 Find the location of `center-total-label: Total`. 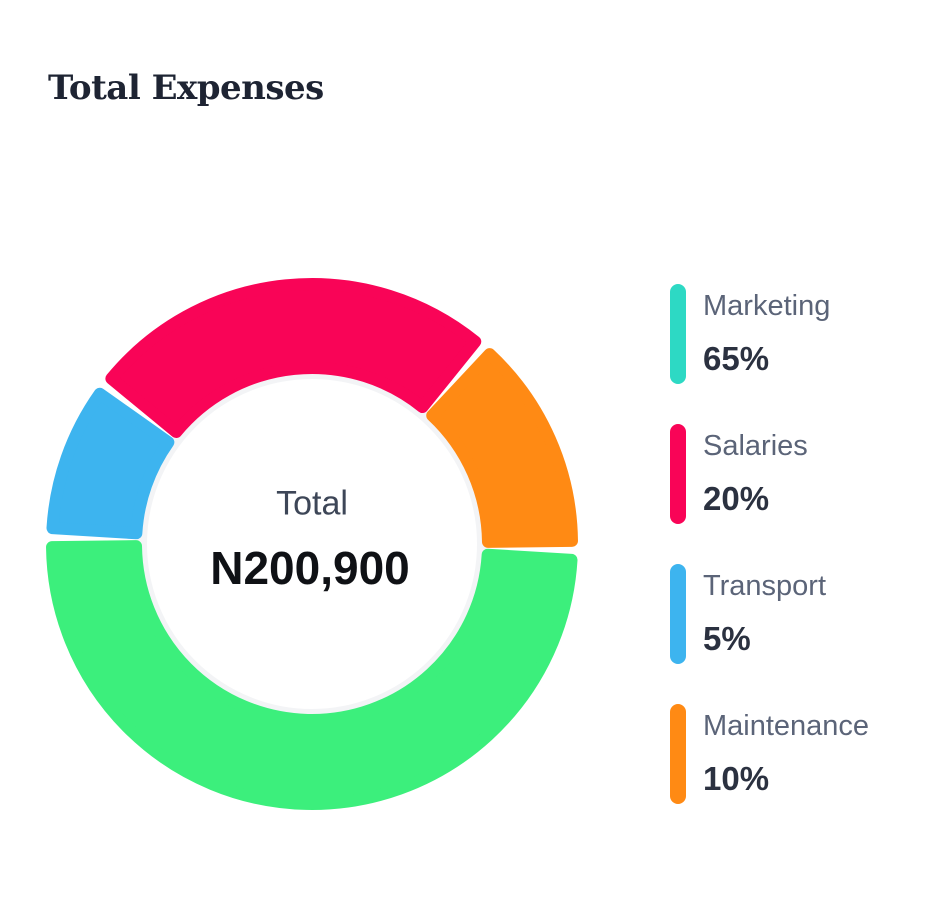

center-total-label: Total is located at coordinates (312, 503).